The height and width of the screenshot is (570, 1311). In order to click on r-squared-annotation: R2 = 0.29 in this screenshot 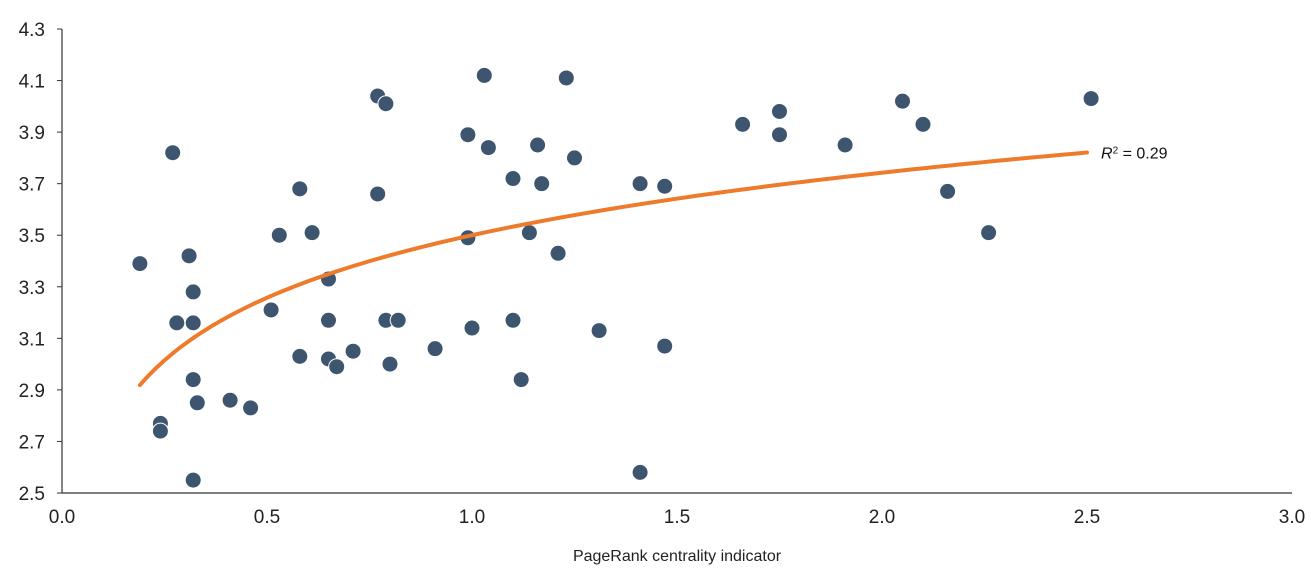, I will do `click(1134, 154)`.